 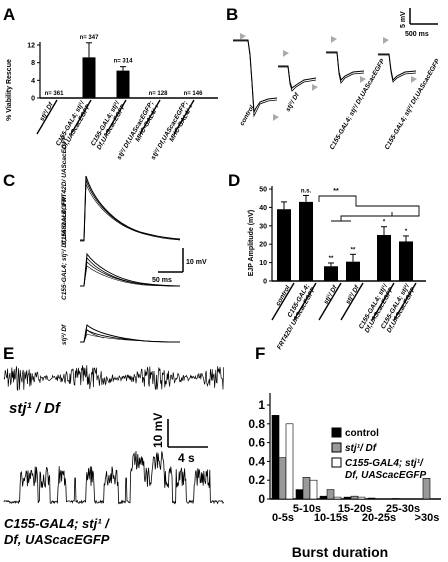 What do you see at coordinates (113, 478) in the screenshot?
I see `e-trace-c155-stj1` at bounding box center [113, 478].